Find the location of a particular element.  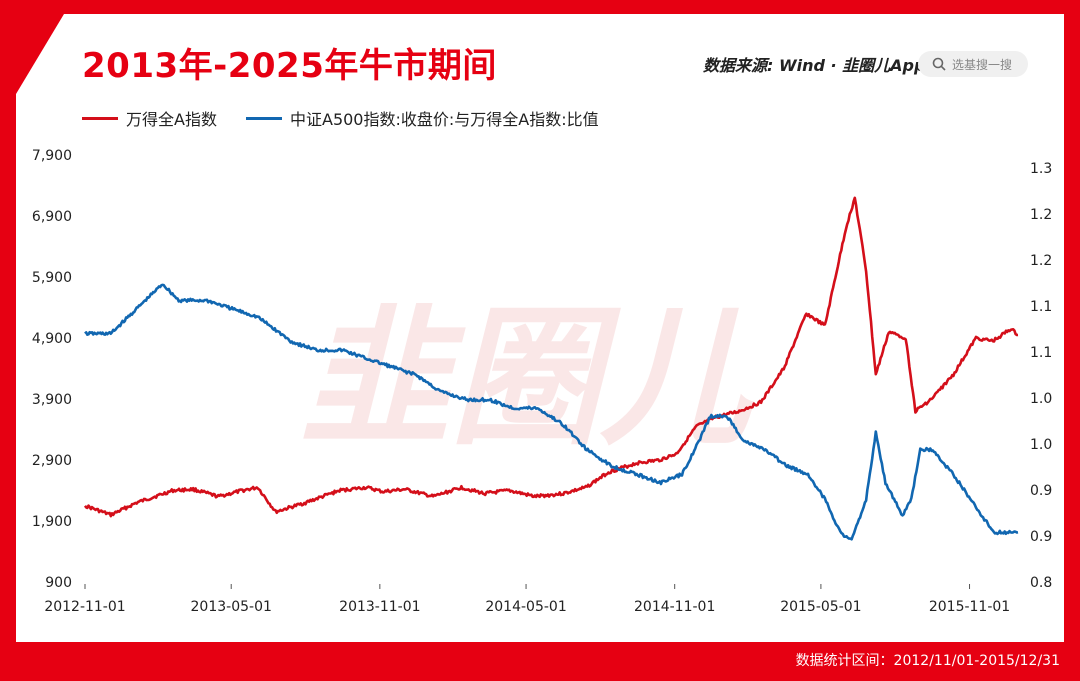

watermark-text: 韭圈儿 is located at coordinates (527, 379).